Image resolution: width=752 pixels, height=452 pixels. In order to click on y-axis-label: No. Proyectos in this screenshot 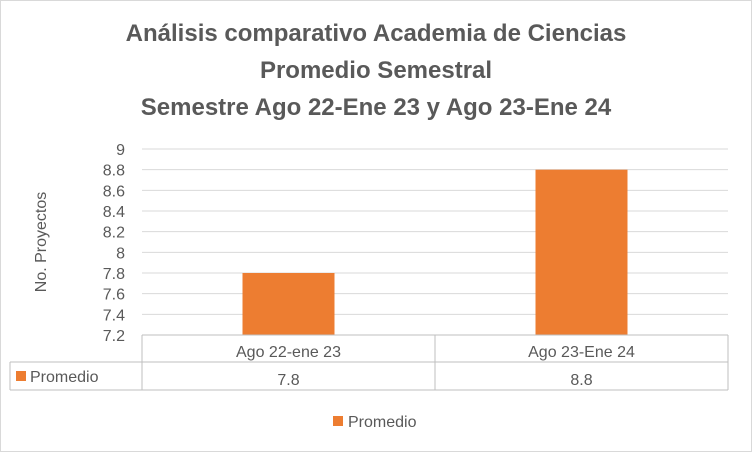, I will do `click(41, 242)`.